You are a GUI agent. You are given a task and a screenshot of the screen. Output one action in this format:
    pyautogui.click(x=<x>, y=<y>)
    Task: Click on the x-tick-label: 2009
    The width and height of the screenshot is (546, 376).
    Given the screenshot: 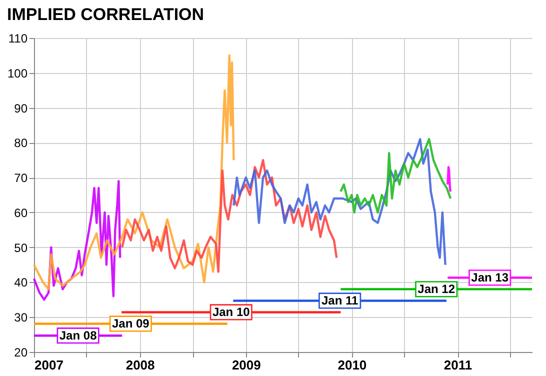 What is the action you would take?
    pyautogui.click(x=246, y=365)
    